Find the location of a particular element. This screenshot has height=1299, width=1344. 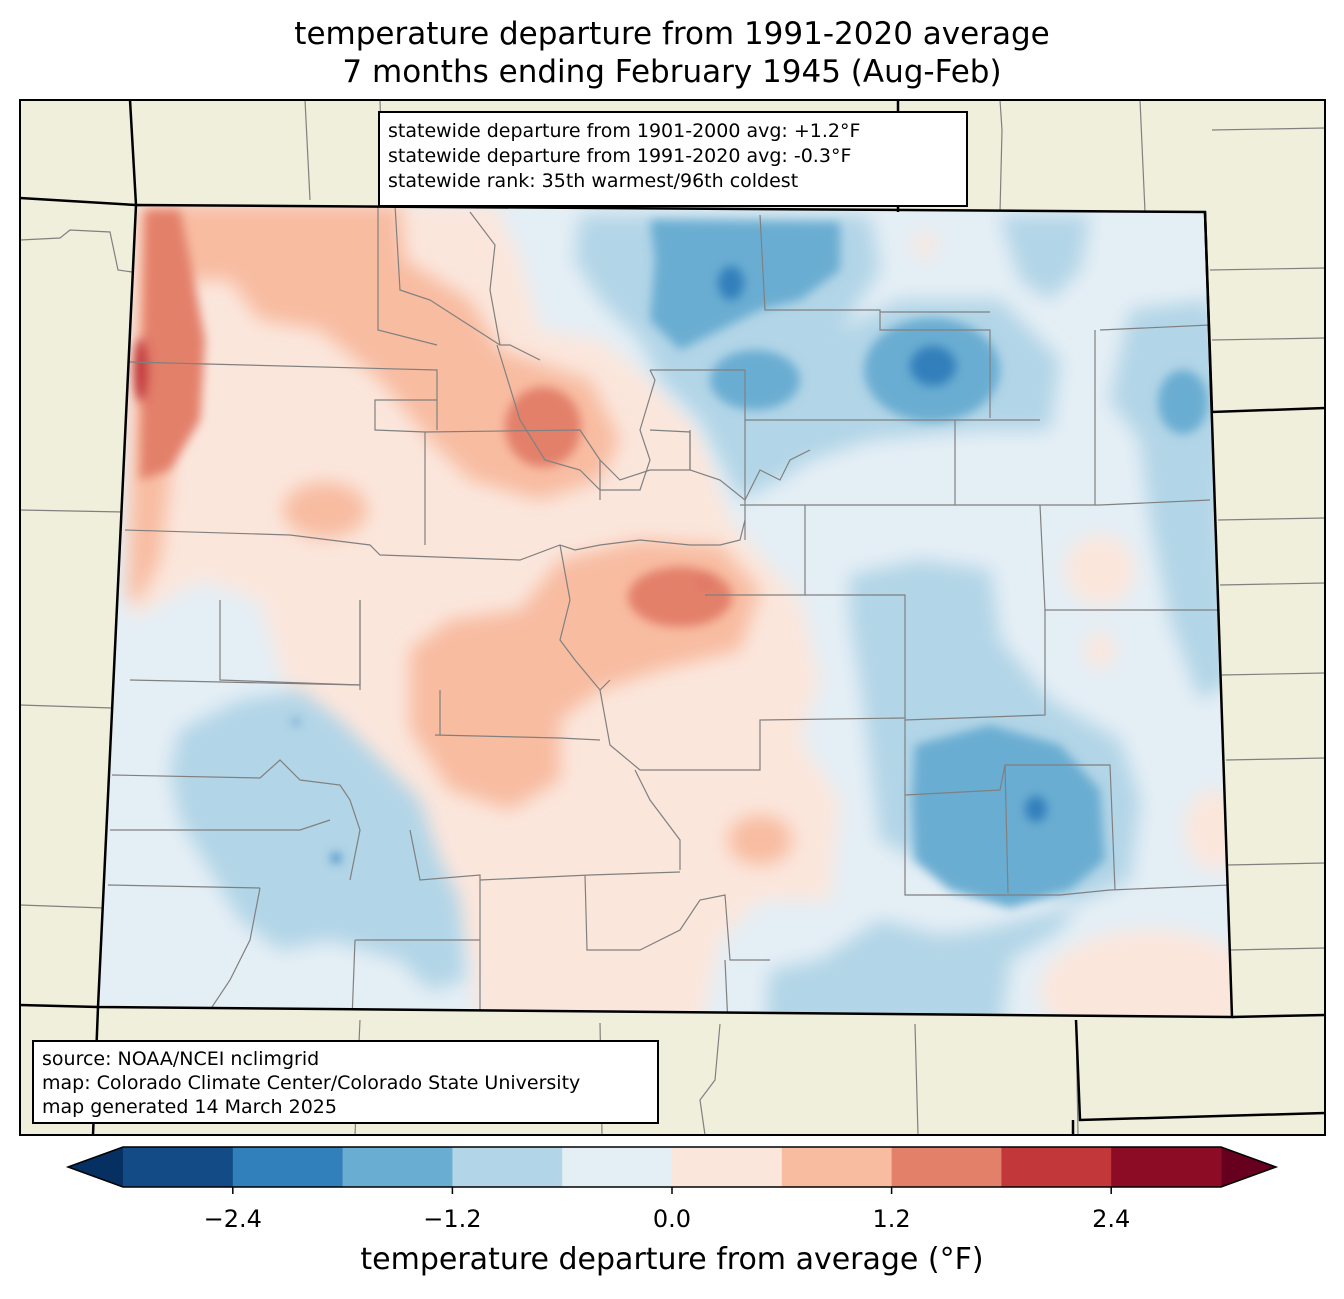

colorbar-tick-label: −2.4 is located at coordinates (232, 1219).